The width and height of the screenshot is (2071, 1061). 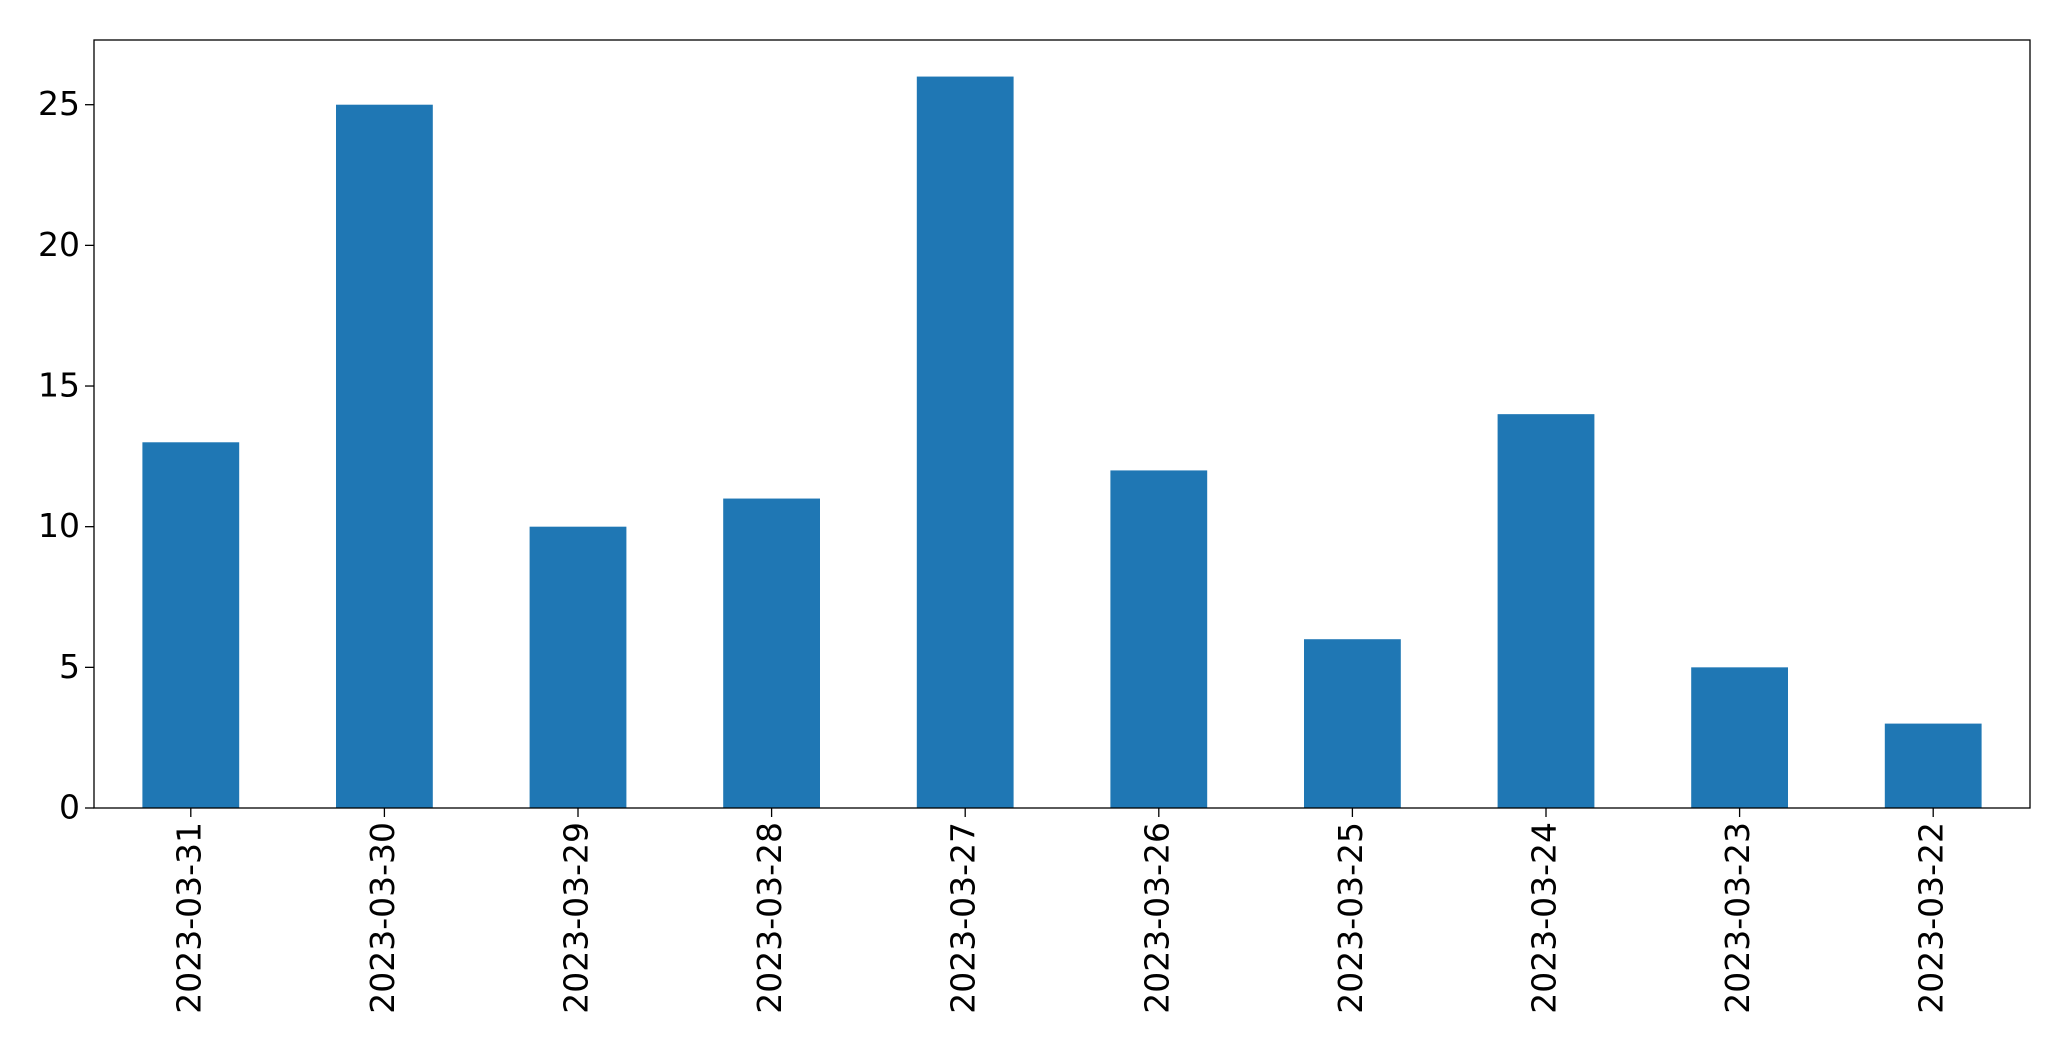 I want to click on y-tick-label: 15, so click(x=59, y=385).